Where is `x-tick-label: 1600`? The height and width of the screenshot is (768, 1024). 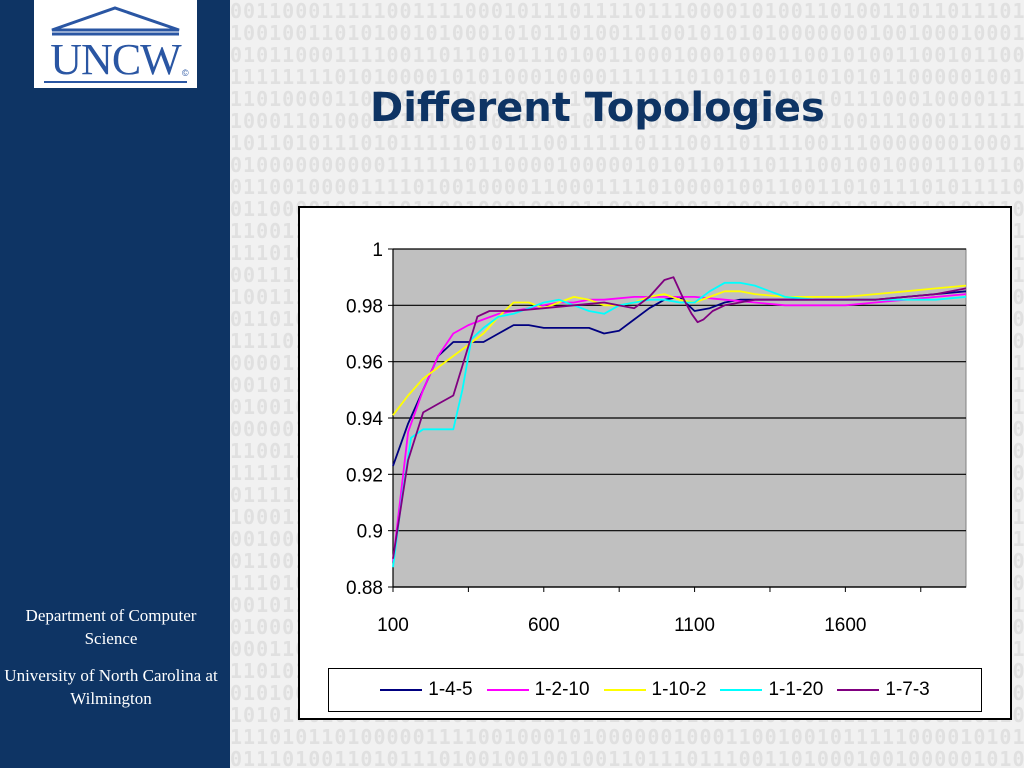 x-tick-label: 1600 is located at coordinates (845, 625).